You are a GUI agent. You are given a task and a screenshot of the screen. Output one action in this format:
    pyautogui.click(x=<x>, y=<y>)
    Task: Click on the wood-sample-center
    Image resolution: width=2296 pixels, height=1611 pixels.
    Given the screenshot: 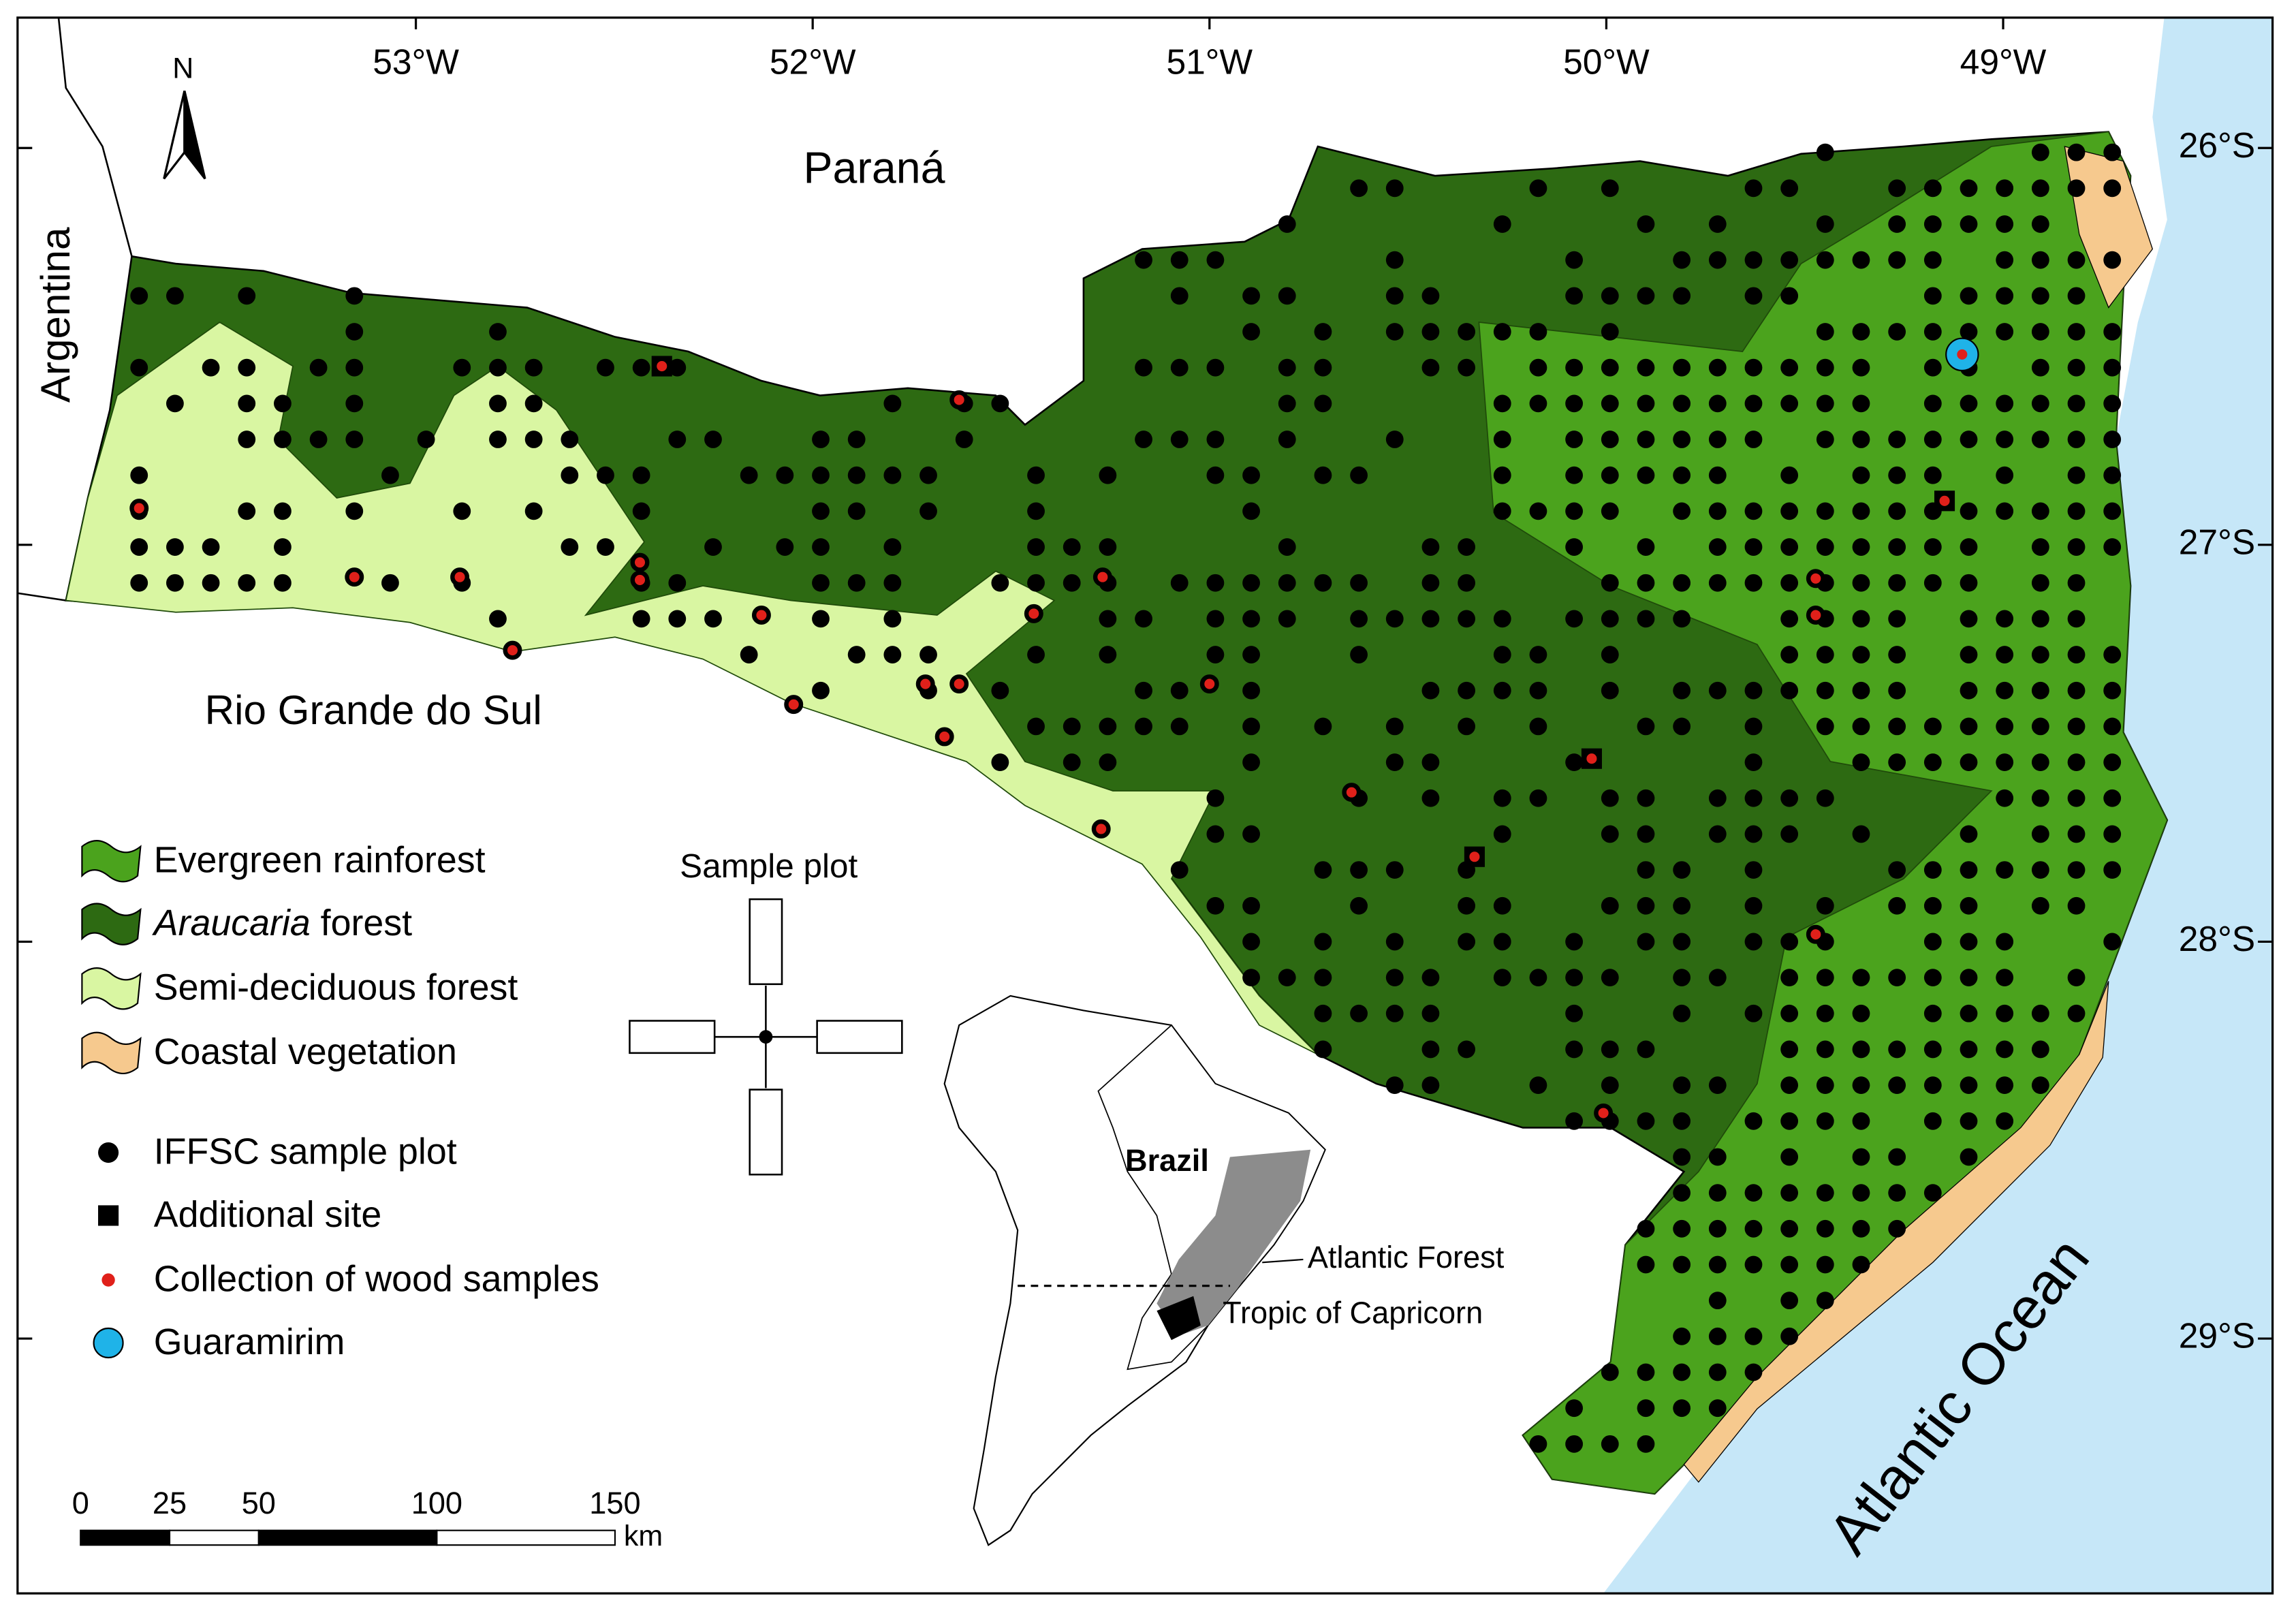 What is the action you would take?
    pyautogui.click(x=925, y=683)
    